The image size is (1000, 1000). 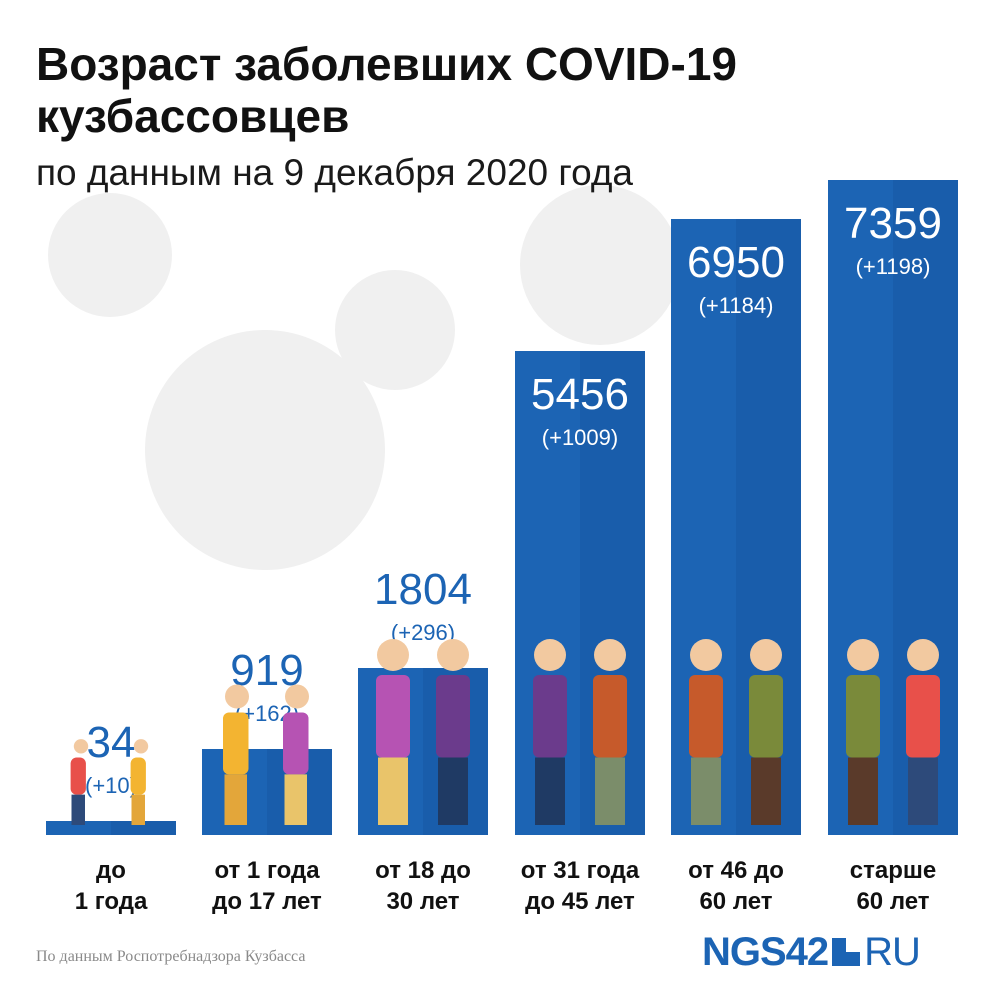 I want to click on chart-subtitle: по данным на 9 декабря 2020 года, so click(x=335, y=172).